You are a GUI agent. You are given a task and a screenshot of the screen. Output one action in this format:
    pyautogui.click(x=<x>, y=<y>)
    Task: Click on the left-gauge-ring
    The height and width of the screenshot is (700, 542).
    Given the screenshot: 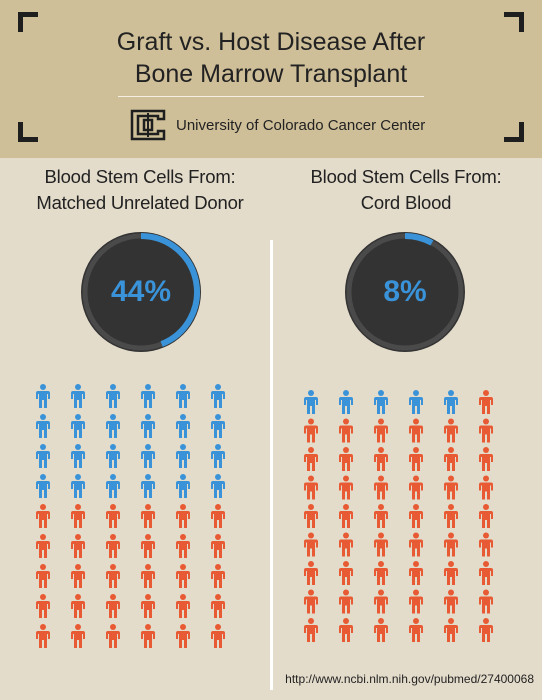 What is the action you would take?
    pyautogui.click(x=141, y=292)
    